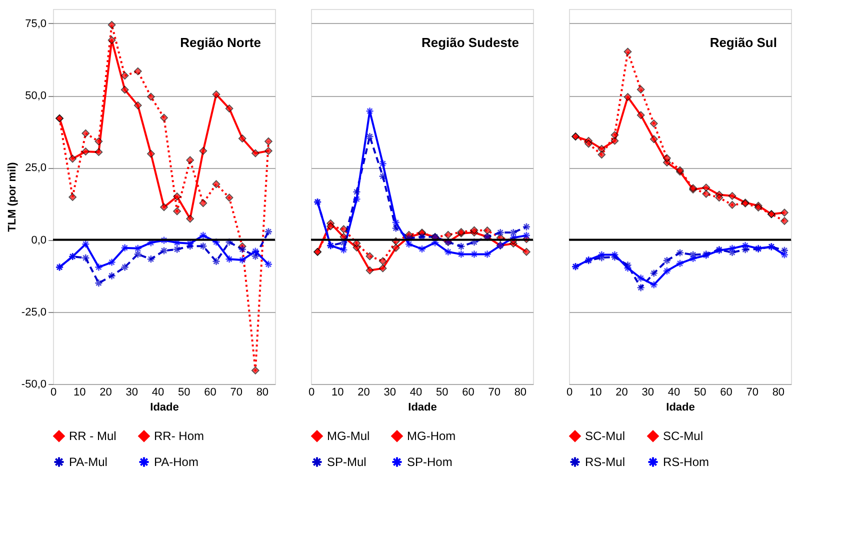 This screenshot has height=549, width=868. Describe the element at coordinates (88, 462) in the screenshot. I see `legend-label: PA-Mul` at that location.